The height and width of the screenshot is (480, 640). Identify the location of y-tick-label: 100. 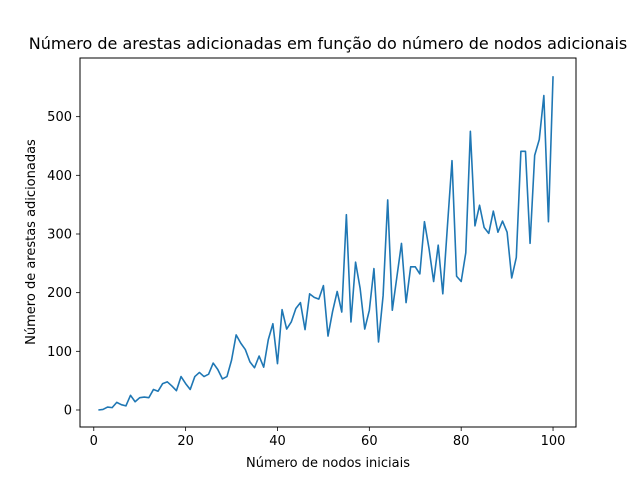
(59, 352).